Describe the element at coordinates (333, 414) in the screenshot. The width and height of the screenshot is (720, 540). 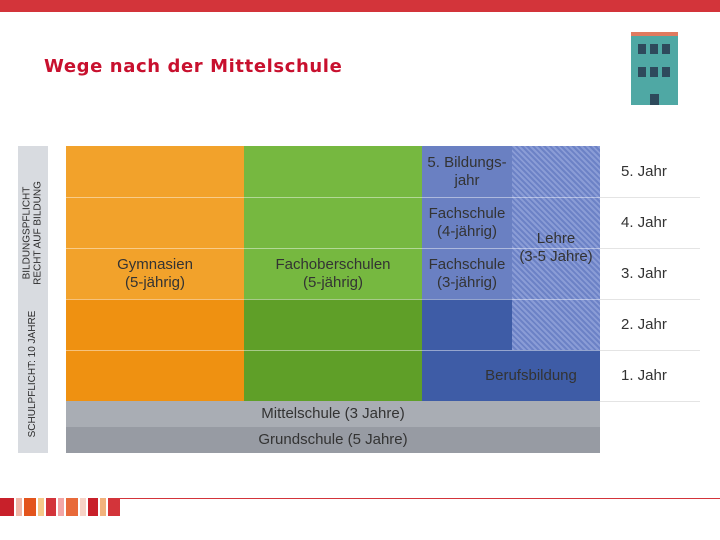
I see `block-mittelschule: Mittelschule (3 Jahre)` at that location.